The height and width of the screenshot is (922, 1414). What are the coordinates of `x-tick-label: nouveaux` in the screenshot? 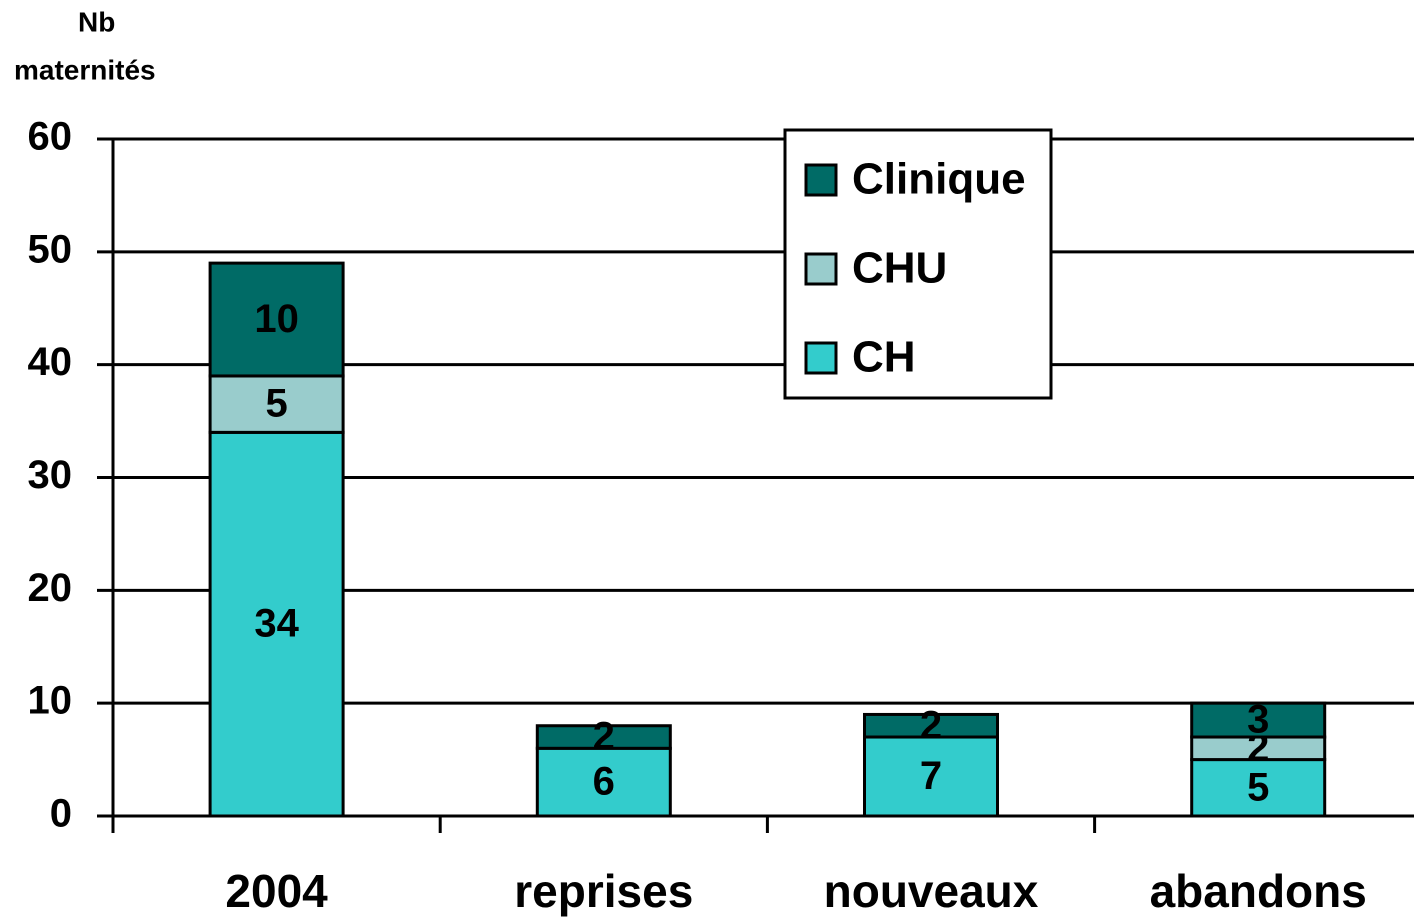 It's located at (931, 891).